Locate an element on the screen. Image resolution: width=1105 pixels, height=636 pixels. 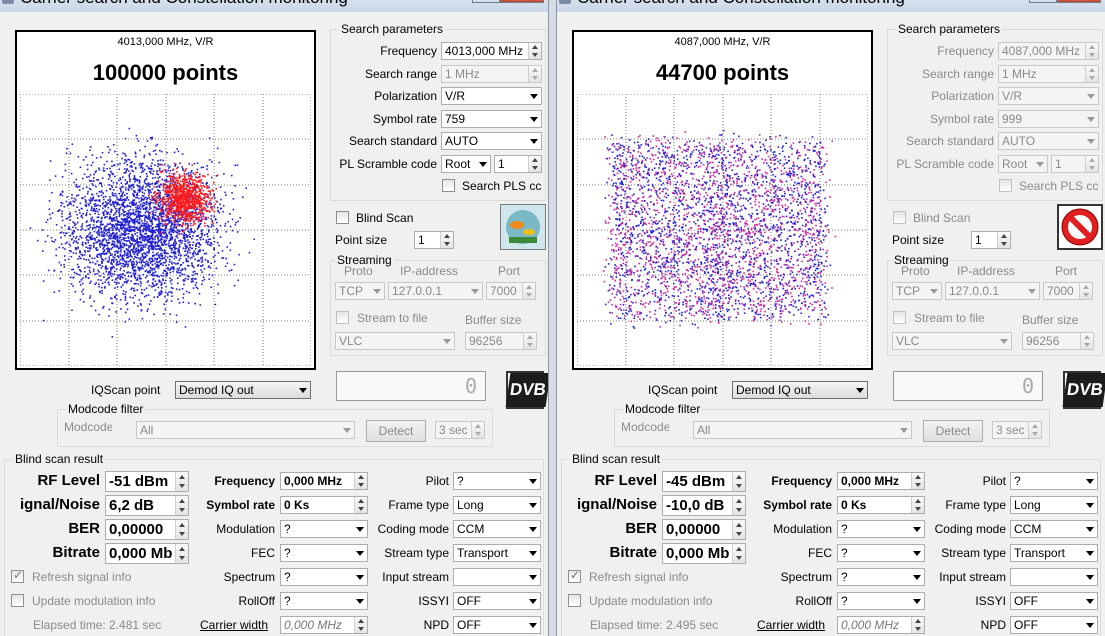
detect-button: Detect is located at coordinates (396, 431).